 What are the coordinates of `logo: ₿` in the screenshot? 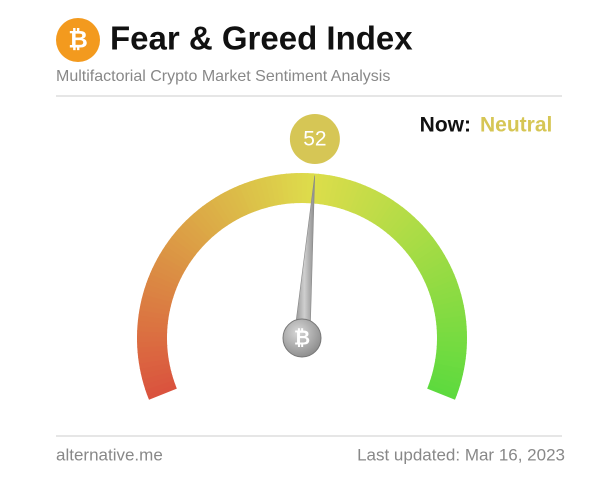 It's located at (78, 40).